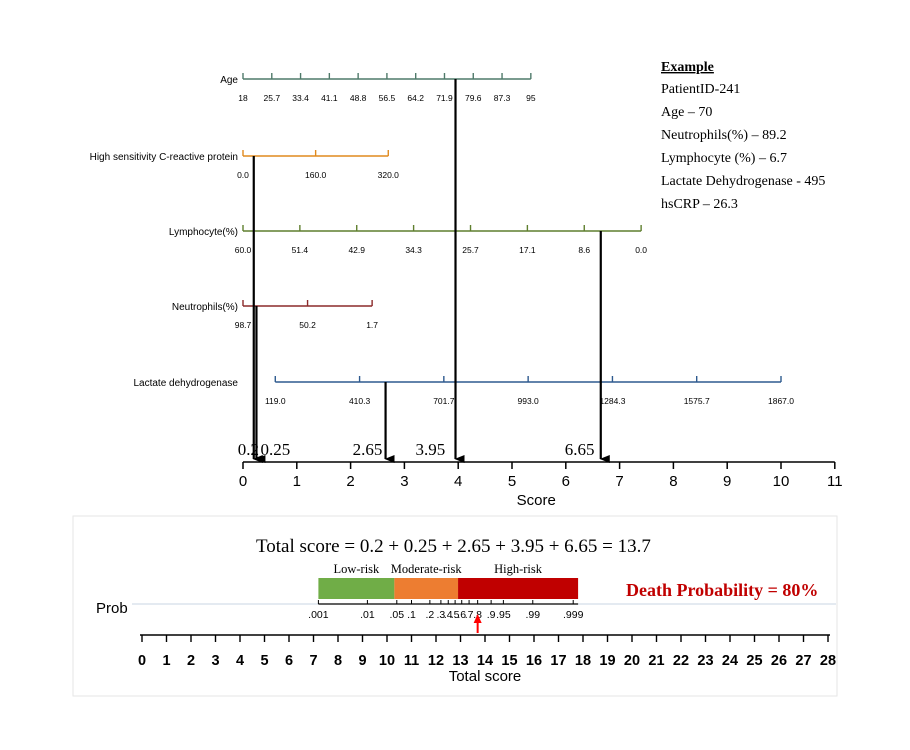 The height and width of the screenshot is (750, 910). What do you see at coordinates (473, 98) in the screenshot?
I see `variable-tick-label: 79.6` at bounding box center [473, 98].